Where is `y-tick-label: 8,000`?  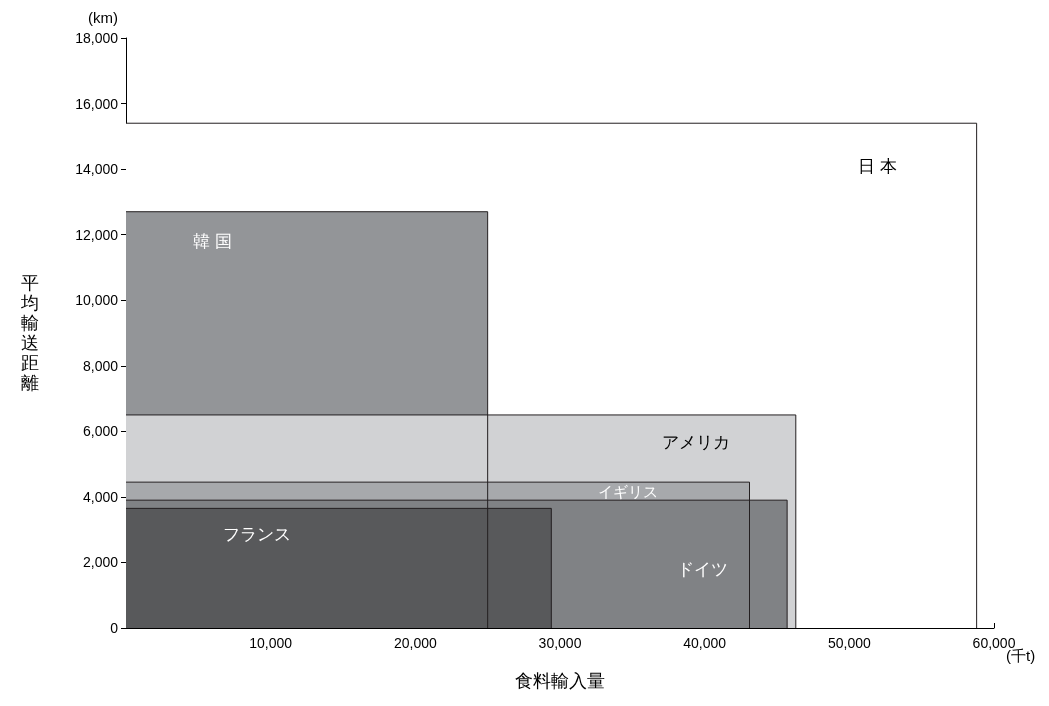 y-tick-label: 8,000 is located at coordinates (100, 365).